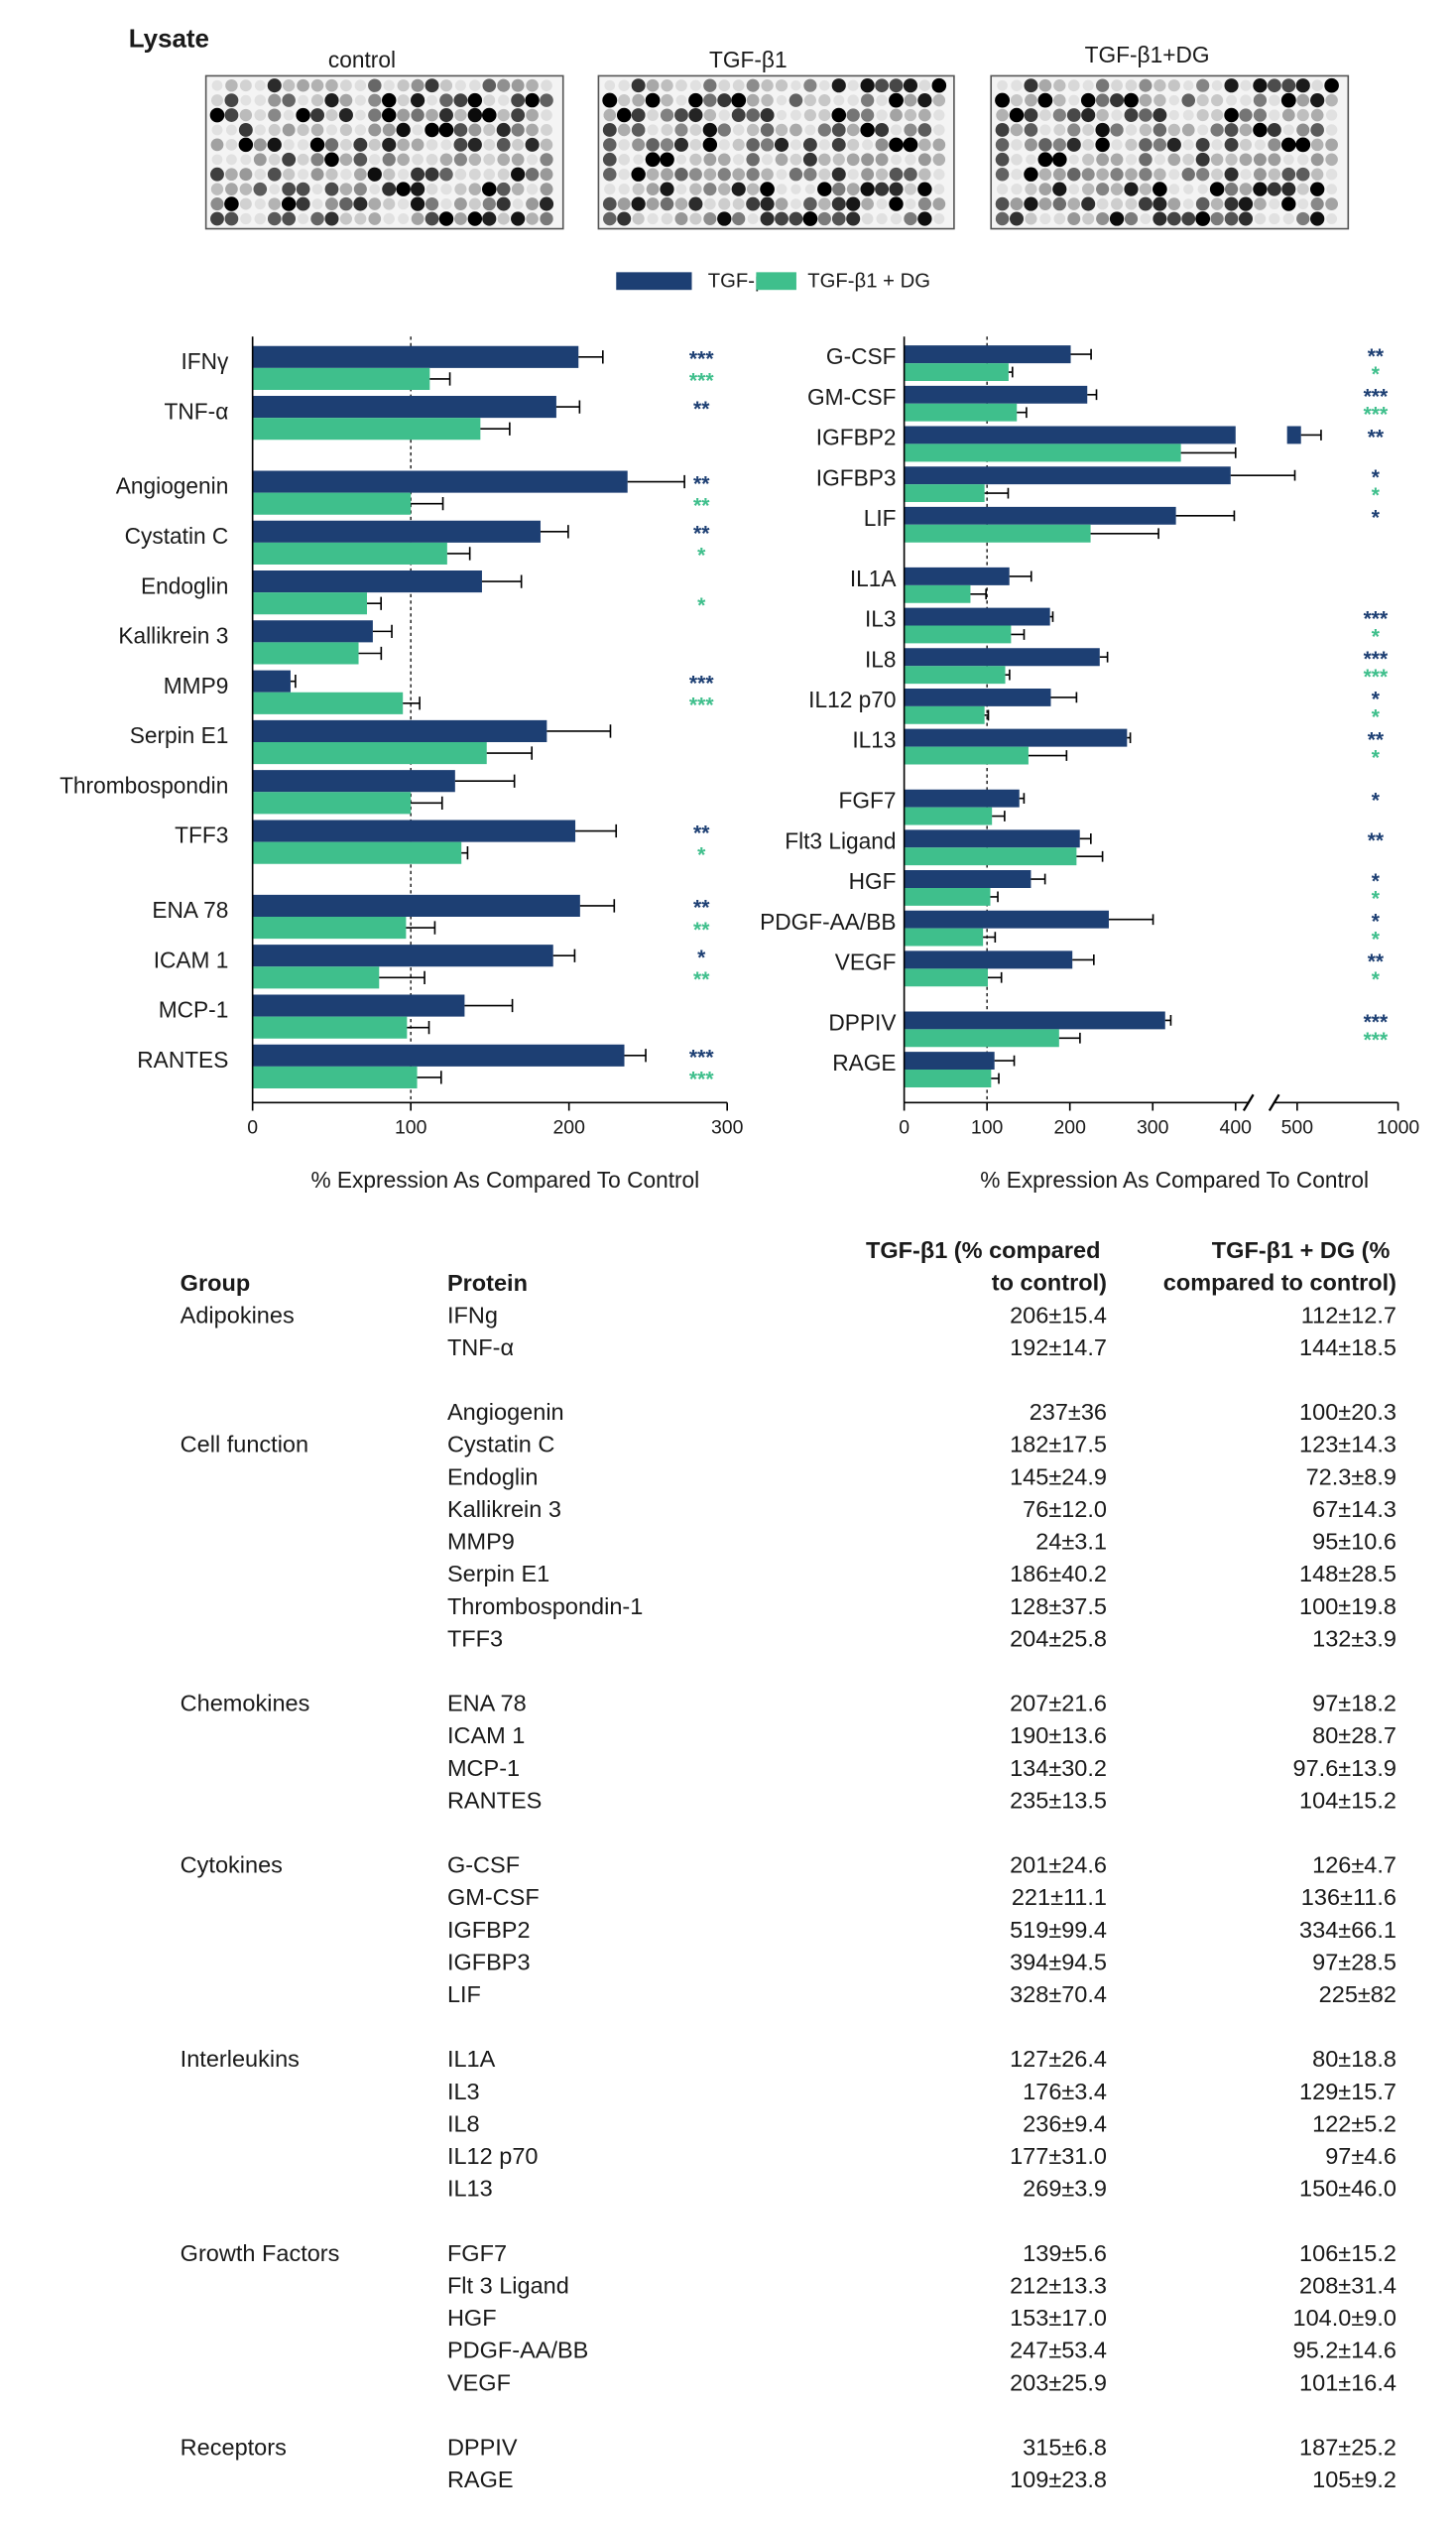 The height and width of the screenshot is (2532, 1456). I want to click on table-header: TGF-β1 + DG (% compared to control), so click(1279, 1266).